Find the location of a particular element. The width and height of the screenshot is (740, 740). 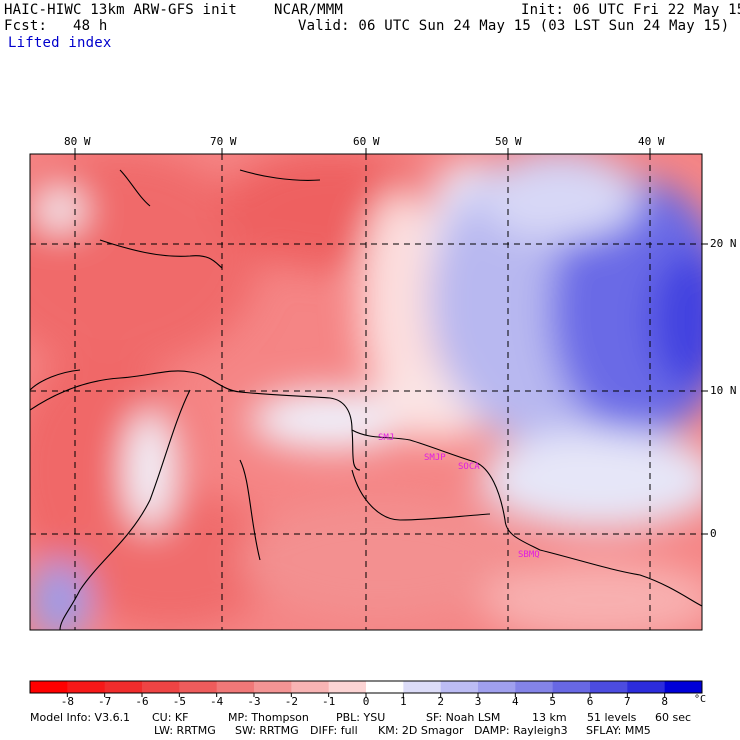

resolution: 13 km is located at coordinates (549, 717).